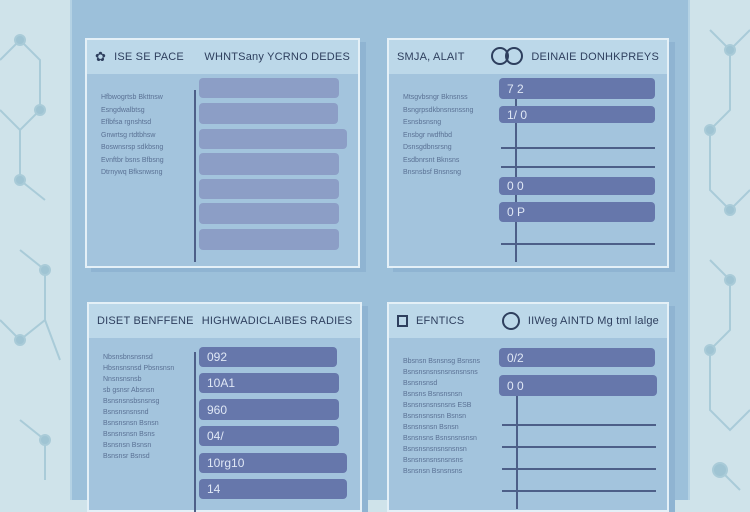  I want to click on list-label: Gnwrtsg rtdtbhsw, so click(128, 135).